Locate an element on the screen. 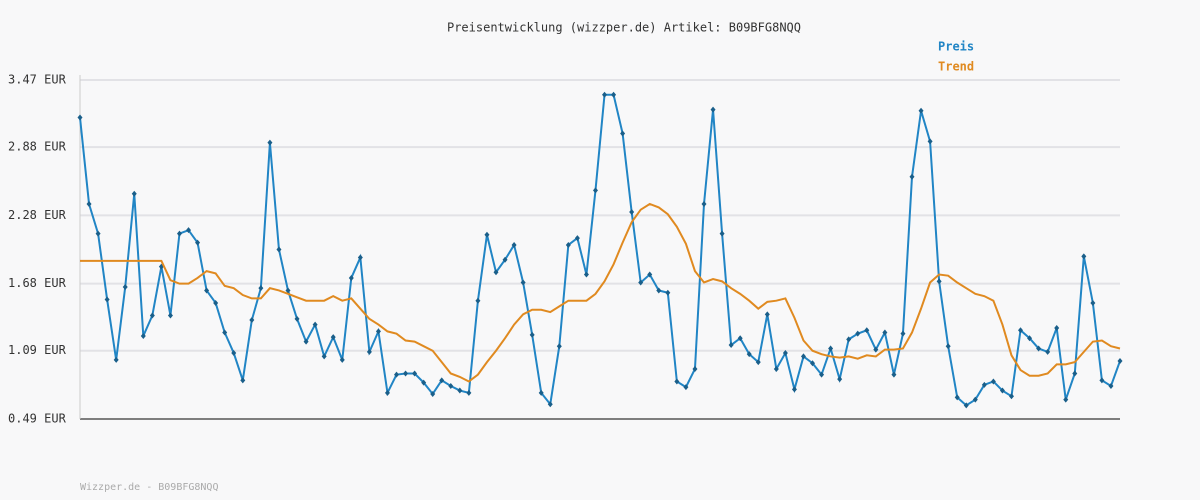 Image resolution: width=1200 pixels, height=500 pixels. footer: Wizzper.de - B09BFG8NQQ is located at coordinates (149, 487).